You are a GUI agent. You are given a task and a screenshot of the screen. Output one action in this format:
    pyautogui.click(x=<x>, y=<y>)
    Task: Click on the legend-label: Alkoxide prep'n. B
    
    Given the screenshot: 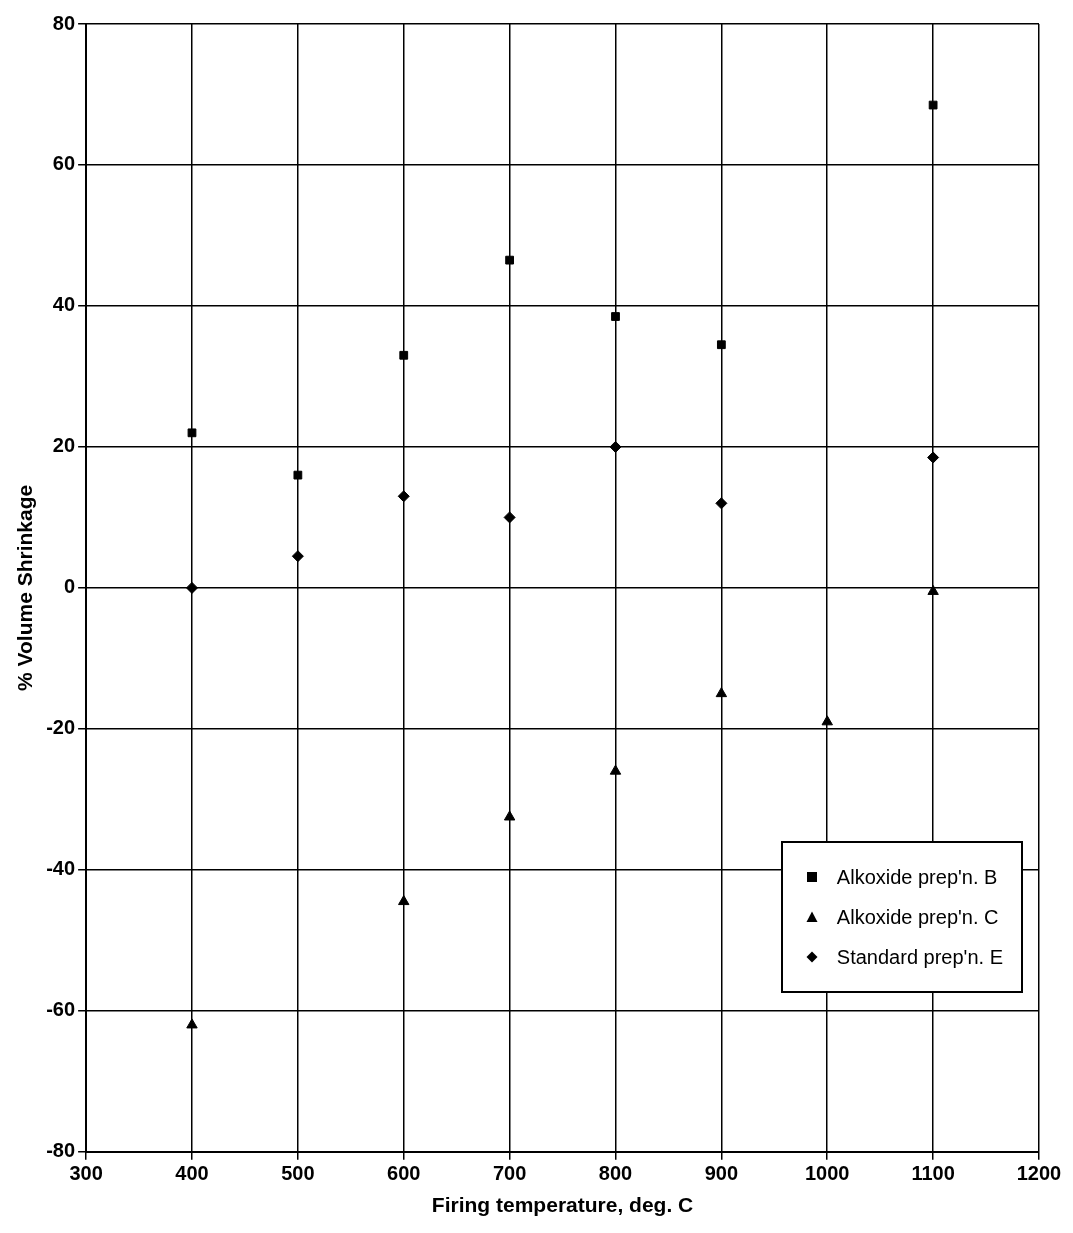 What is the action you would take?
    pyautogui.click(x=917, y=877)
    